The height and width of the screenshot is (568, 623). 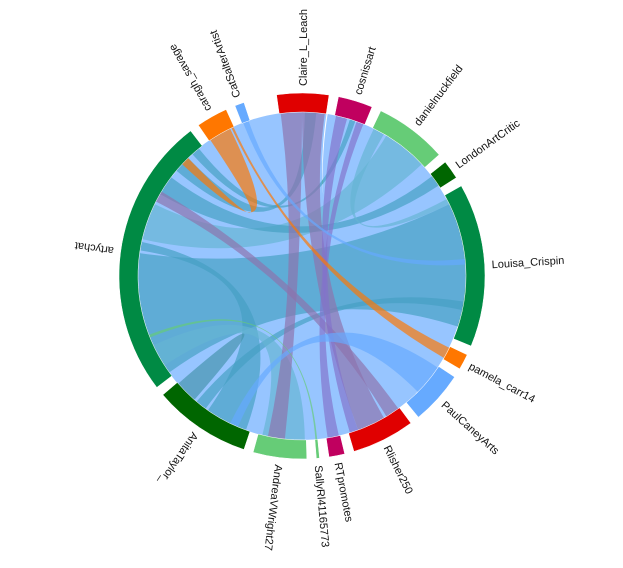 What do you see at coordinates (455, 358) in the screenshot?
I see `arc-pamela-carr14` at bounding box center [455, 358].